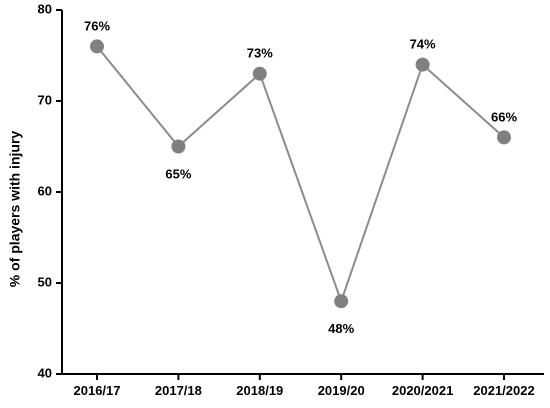 The image size is (550, 408). What do you see at coordinates (504, 116) in the screenshot?
I see `data-label: 66%` at bounding box center [504, 116].